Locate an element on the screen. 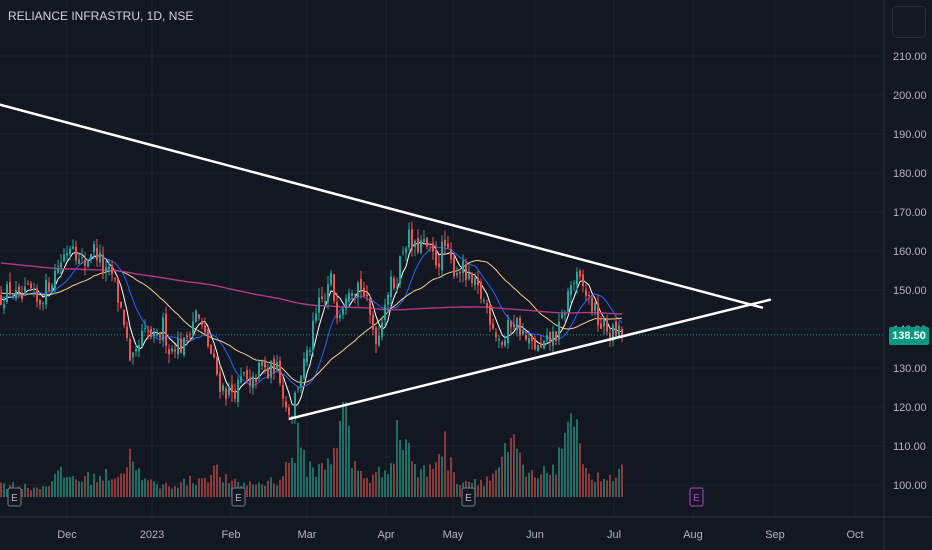 The height and width of the screenshot is (550, 932). svg-text: E is located at coordinates (696, 498).